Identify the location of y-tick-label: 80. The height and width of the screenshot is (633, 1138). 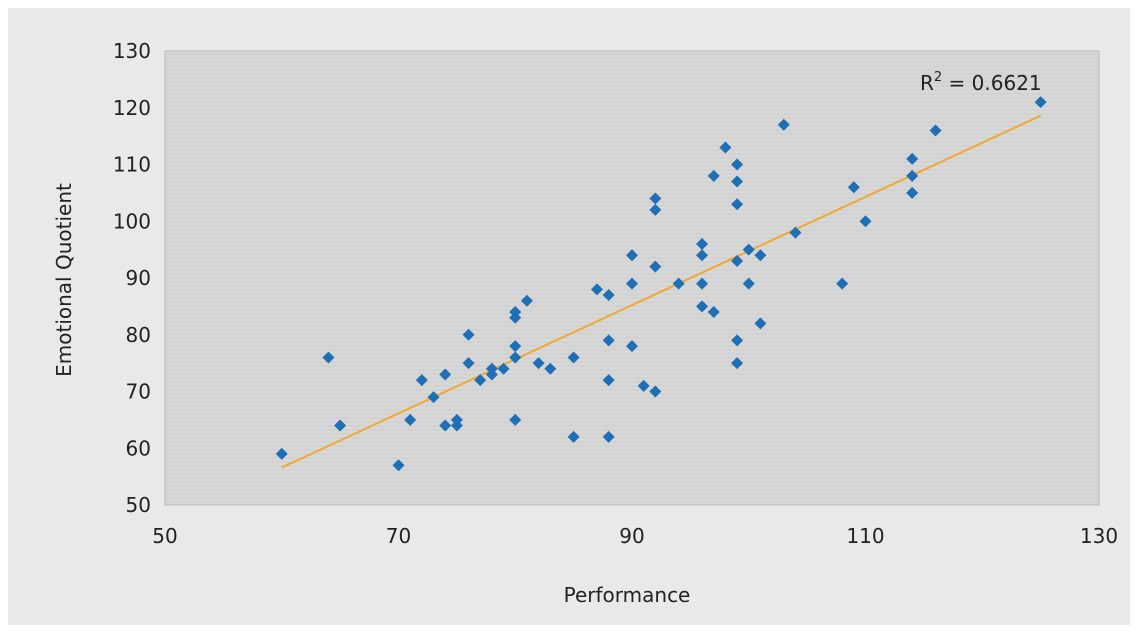
(138, 335).